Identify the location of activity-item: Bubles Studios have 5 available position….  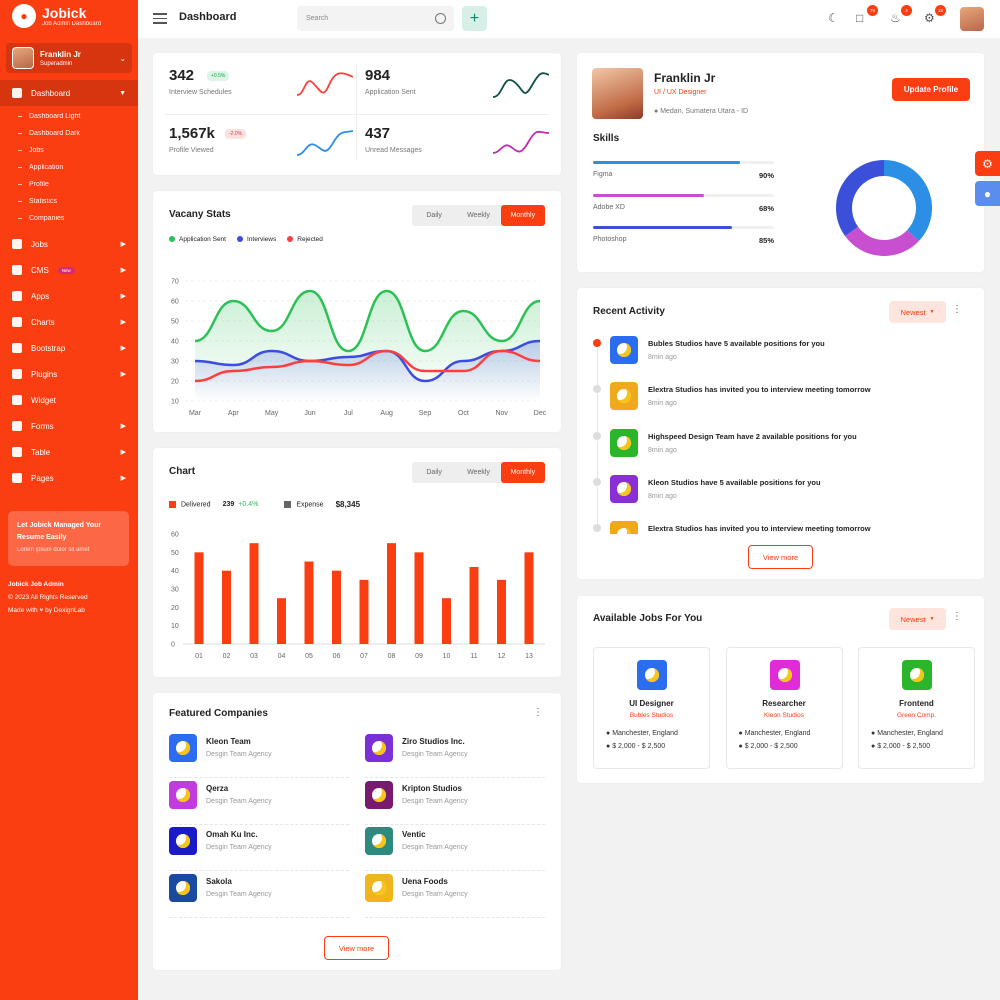
(781, 362).